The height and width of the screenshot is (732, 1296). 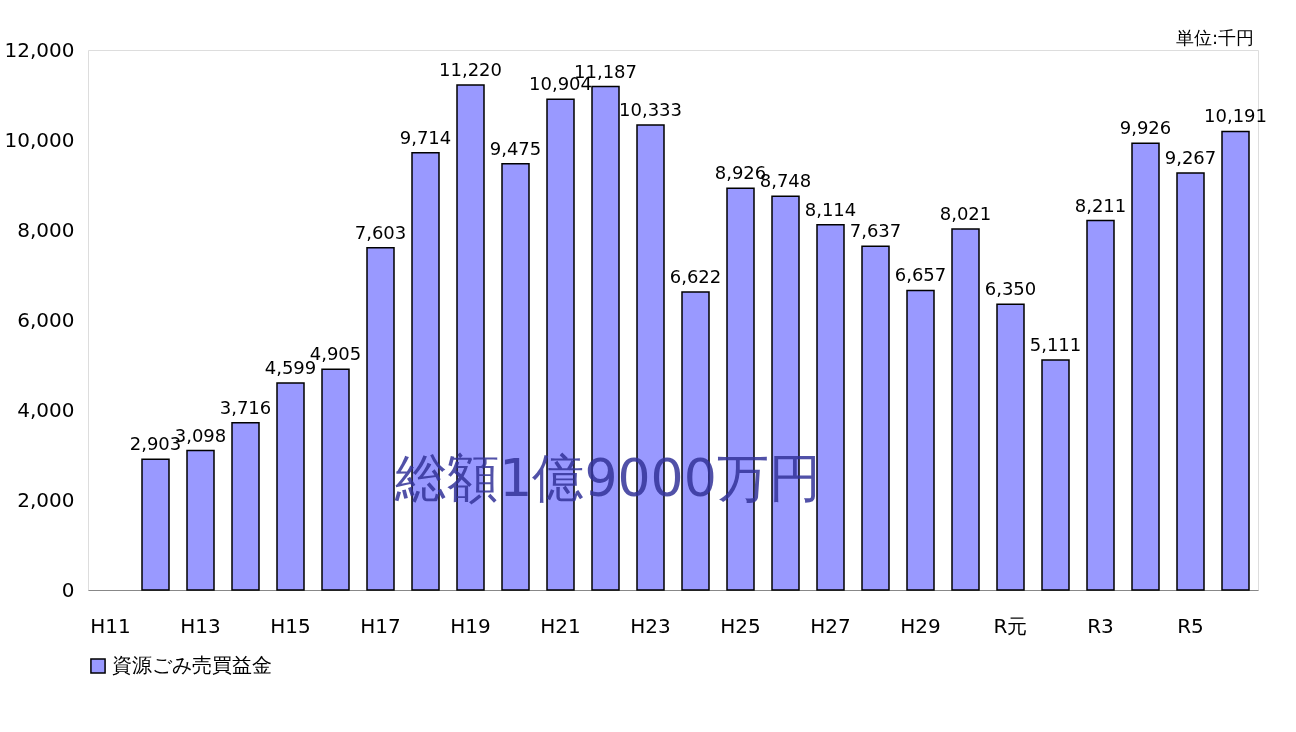 What do you see at coordinates (1214, 37) in the screenshot?
I see `text: 単位:千円` at bounding box center [1214, 37].